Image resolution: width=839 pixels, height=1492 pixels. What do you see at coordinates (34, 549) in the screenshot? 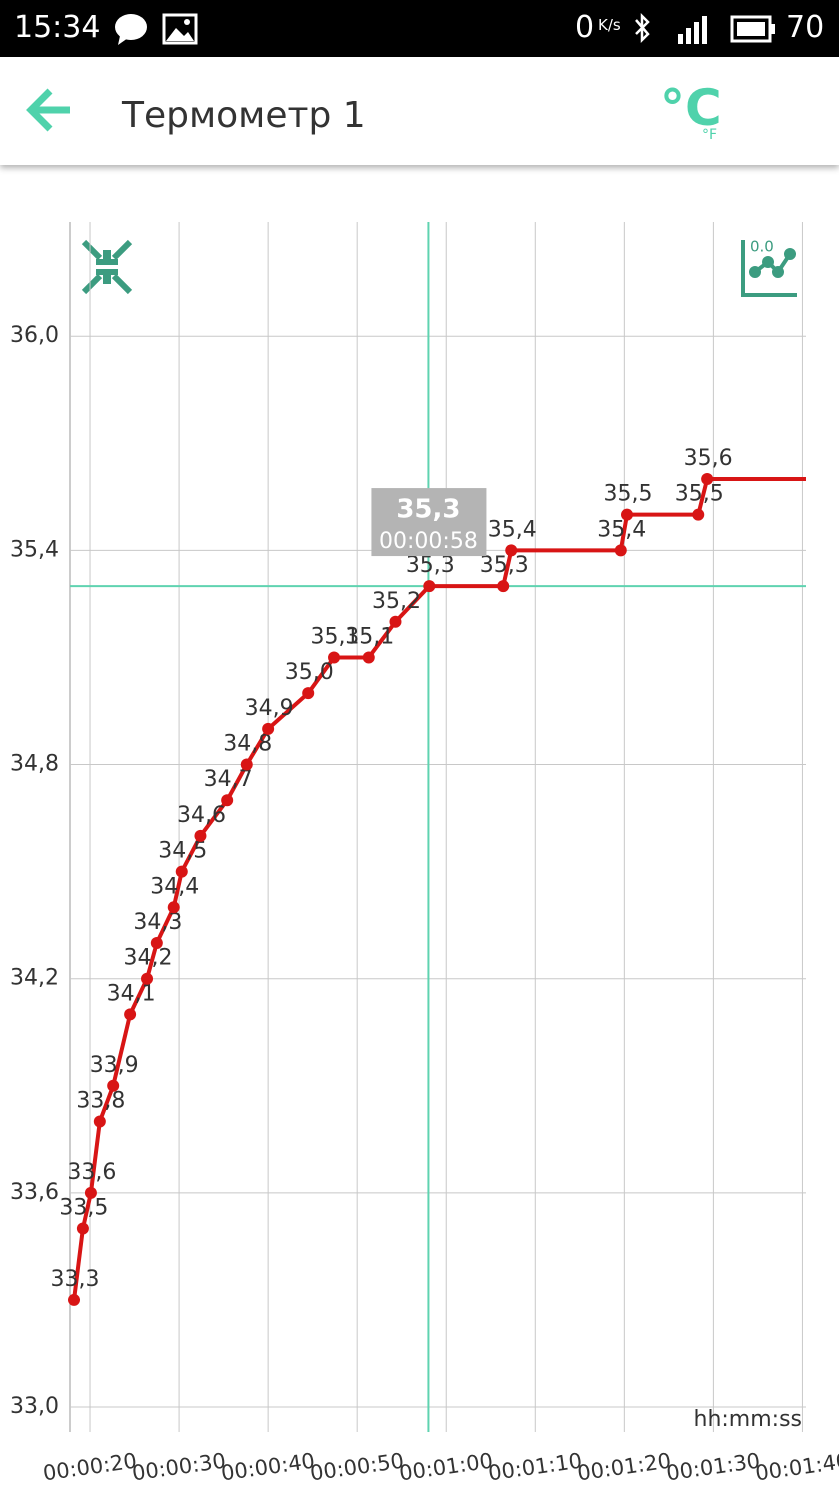
I see `y-tick-label: 35,4` at bounding box center [34, 549].